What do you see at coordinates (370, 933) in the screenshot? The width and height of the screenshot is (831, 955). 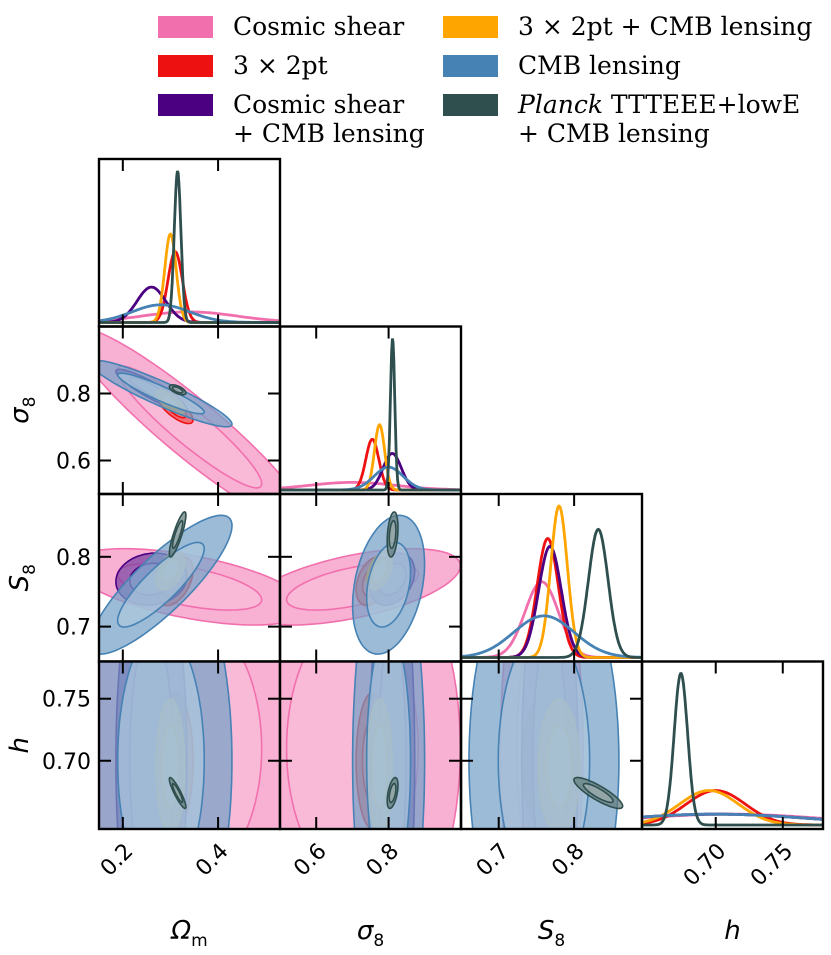 I see `x-axis-label: σ8` at bounding box center [370, 933].